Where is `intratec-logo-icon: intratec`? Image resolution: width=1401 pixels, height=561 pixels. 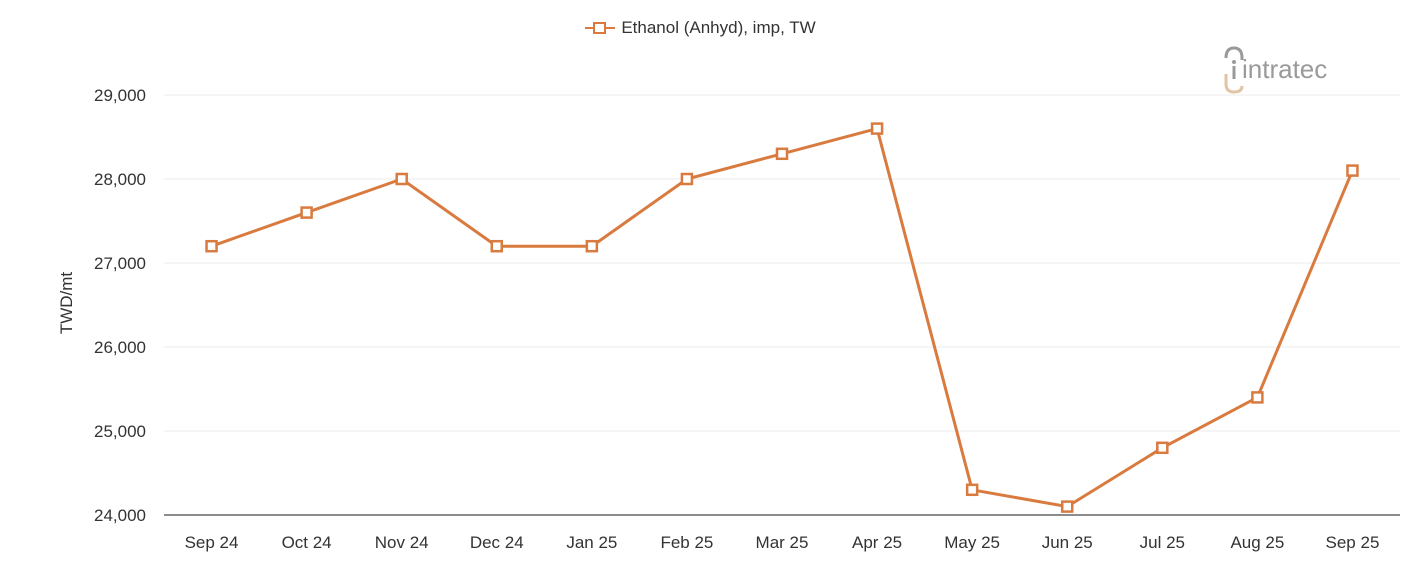
intratec-logo-icon: intratec is located at coordinates (1275, 70).